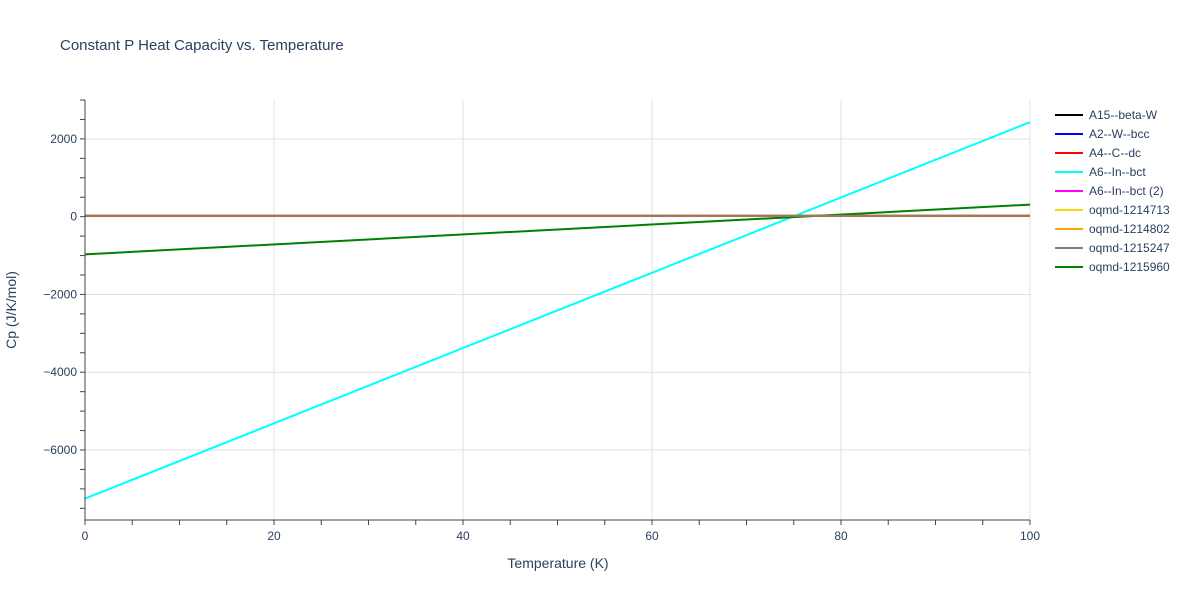  I want to click on y-tick-label: −4000, so click(60, 372).